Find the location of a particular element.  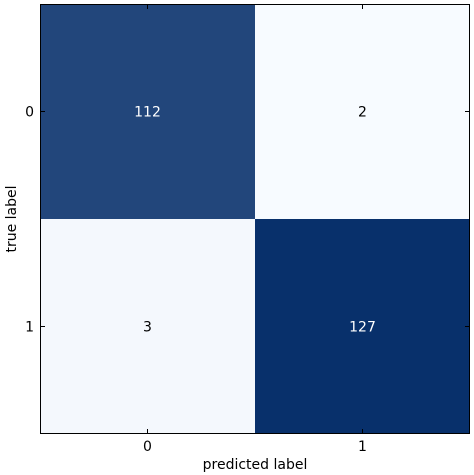

y-tick-label-1: 1 is located at coordinates (29, 328).